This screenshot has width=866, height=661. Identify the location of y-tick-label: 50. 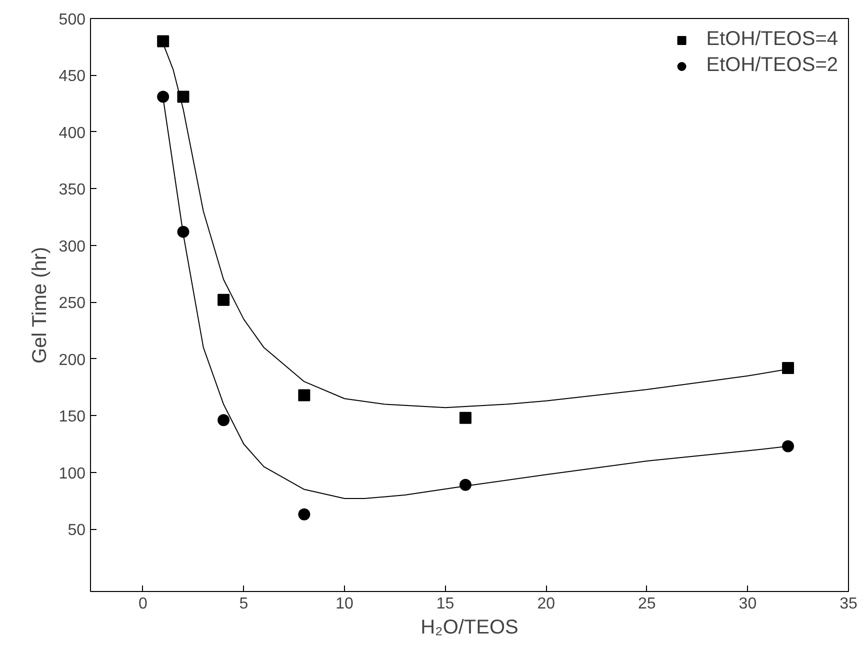
(77, 531).